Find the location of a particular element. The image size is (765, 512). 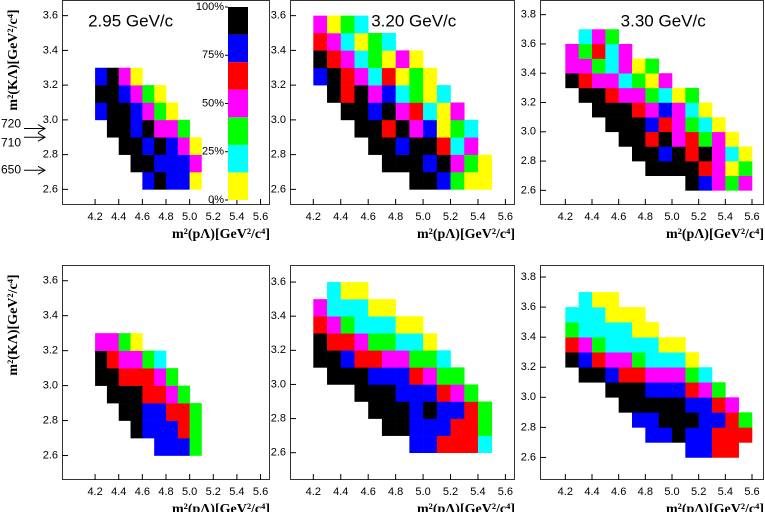

x-tick-label: 4.8 is located at coordinates (395, 217).